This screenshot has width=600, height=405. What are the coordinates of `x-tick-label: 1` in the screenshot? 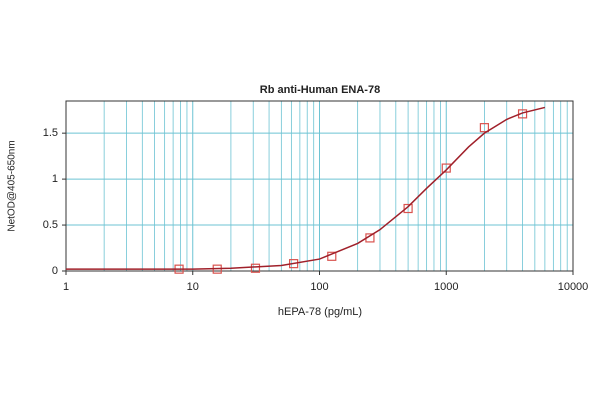 It's located at (66, 287).